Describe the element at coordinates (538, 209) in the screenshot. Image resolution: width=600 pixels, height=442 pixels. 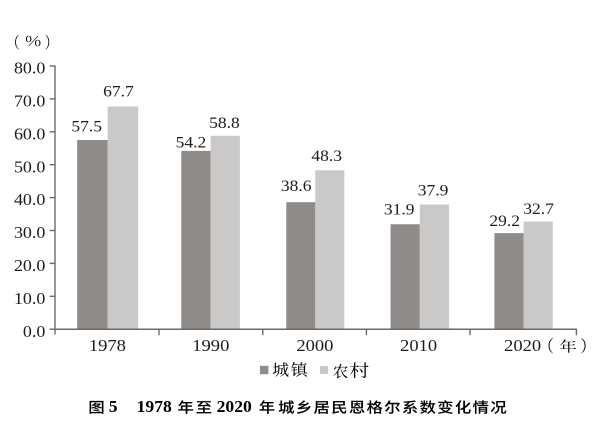
I see `svg-text: 32.7` at that location.